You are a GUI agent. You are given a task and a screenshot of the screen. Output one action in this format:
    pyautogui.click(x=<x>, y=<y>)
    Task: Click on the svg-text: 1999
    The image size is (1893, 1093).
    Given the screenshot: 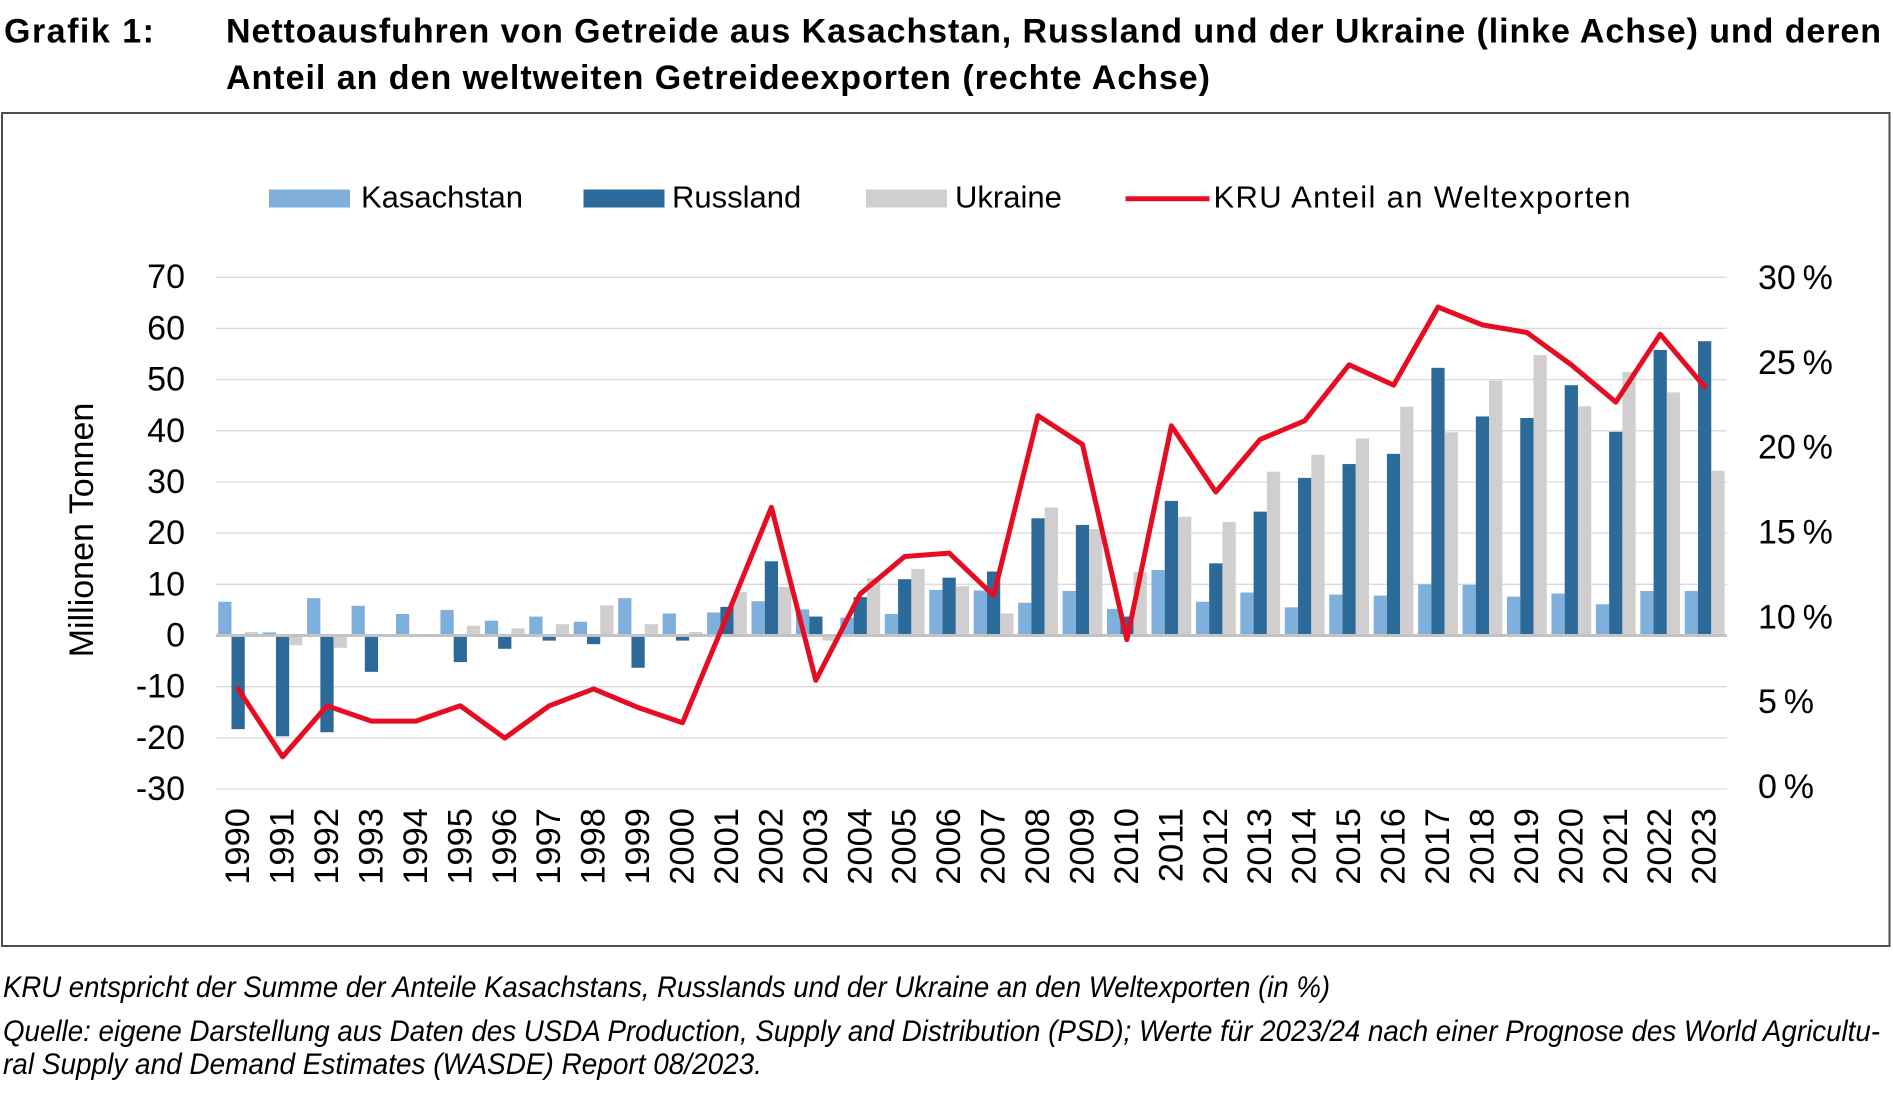 What is the action you would take?
    pyautogui.click(x=638, y=846)
    